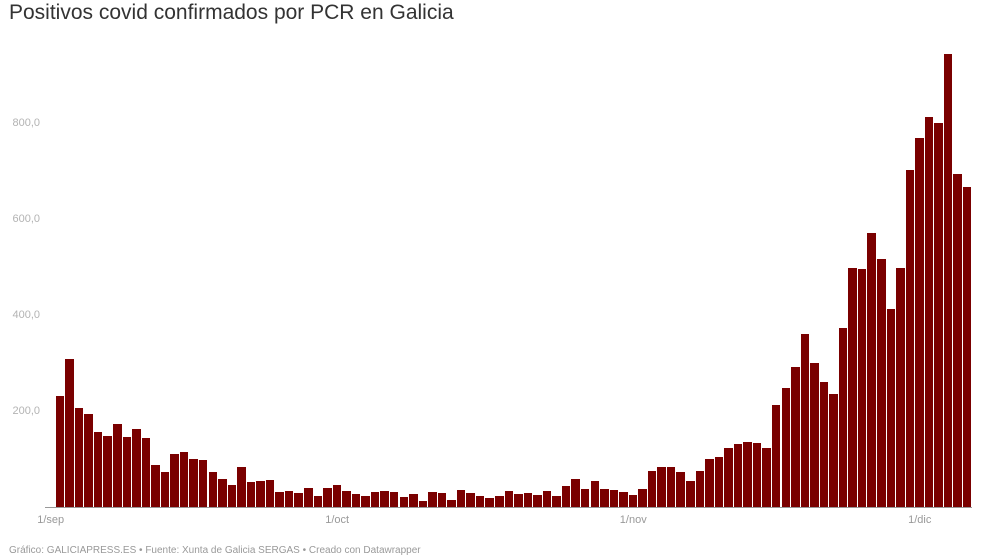 The width and height of the screenshot is (981, 560). Describe the element at coordinates (337, 520) in the screenshot. I see `x-tick-label: 1/oct` at that location.